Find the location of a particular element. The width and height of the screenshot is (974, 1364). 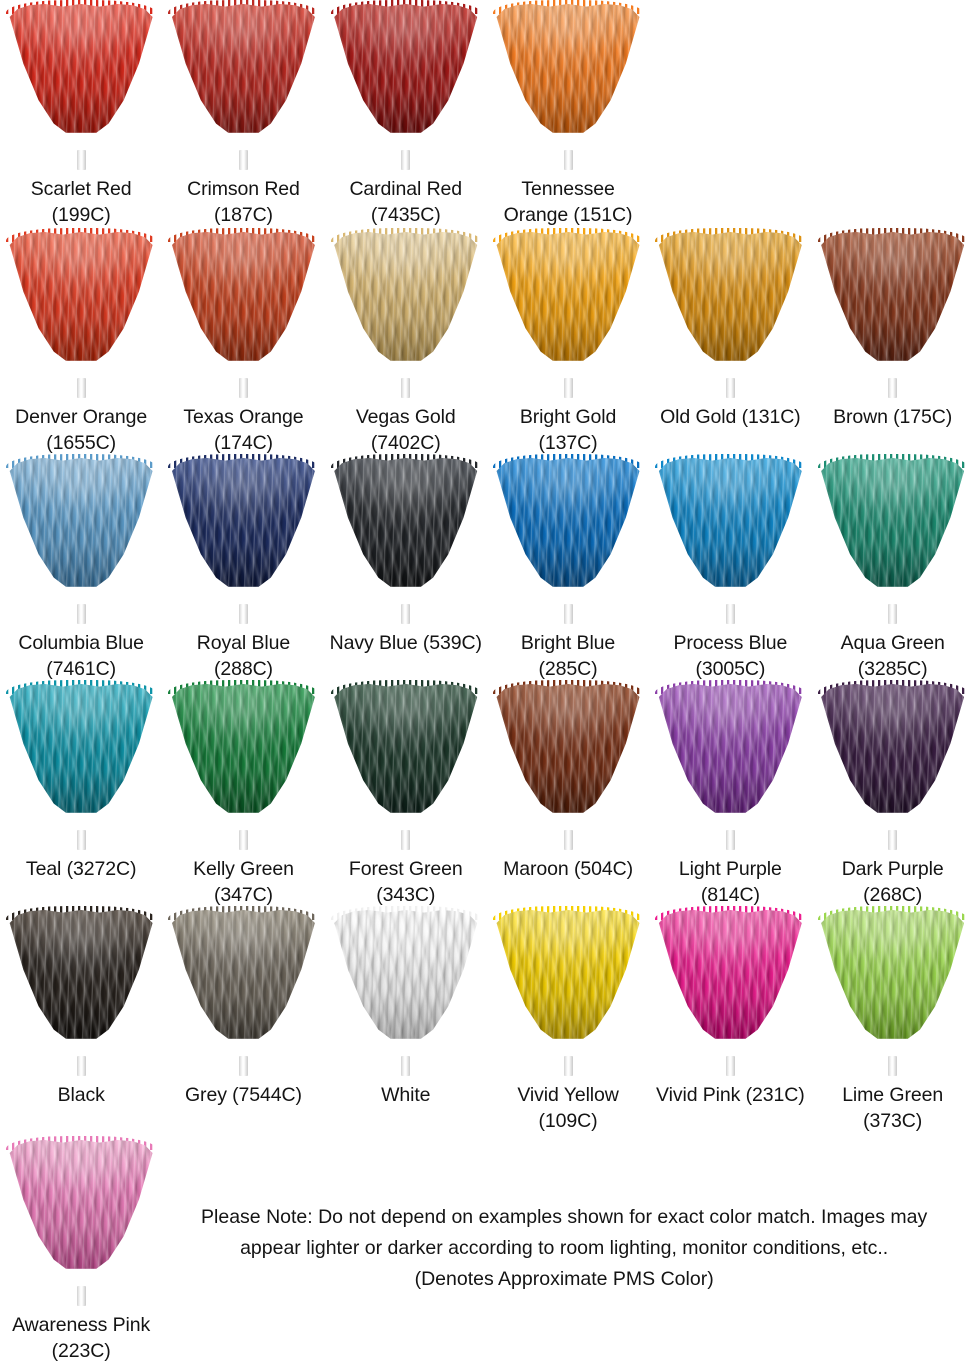

color-swatch-cell: Bright Gold (137C) is located at coordinates (568, 342).